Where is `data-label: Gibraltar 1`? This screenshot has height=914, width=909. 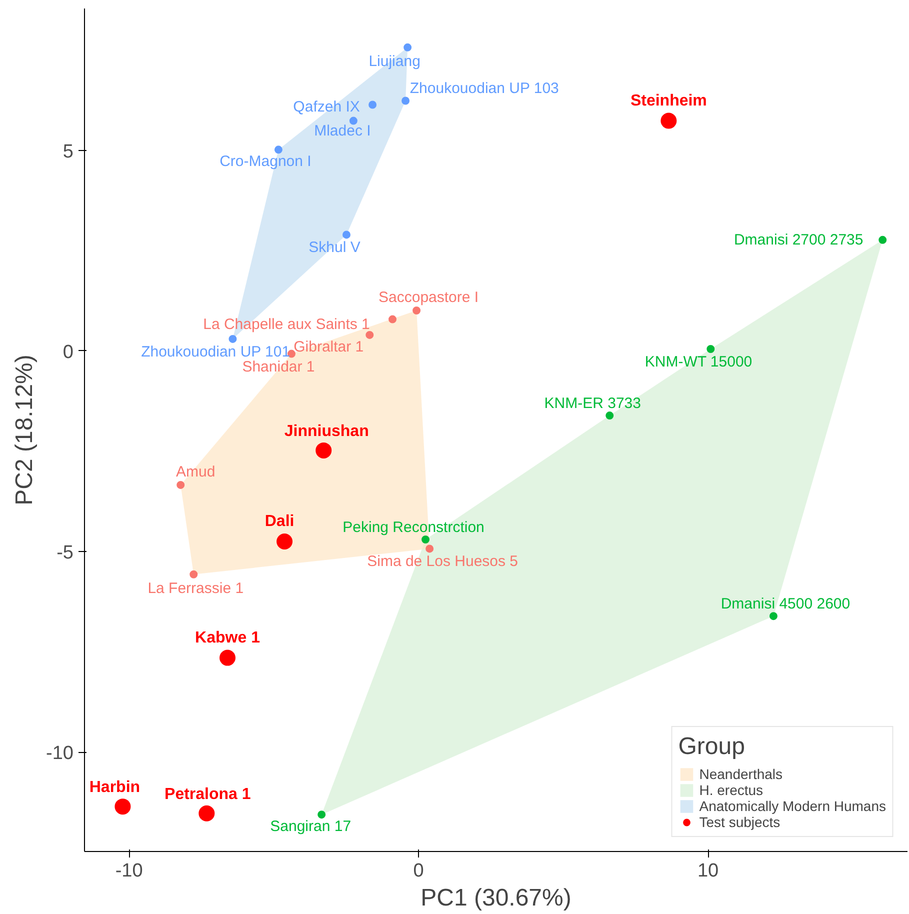
data-label: Gibraltar 1 is located at coordinates (329, 347).